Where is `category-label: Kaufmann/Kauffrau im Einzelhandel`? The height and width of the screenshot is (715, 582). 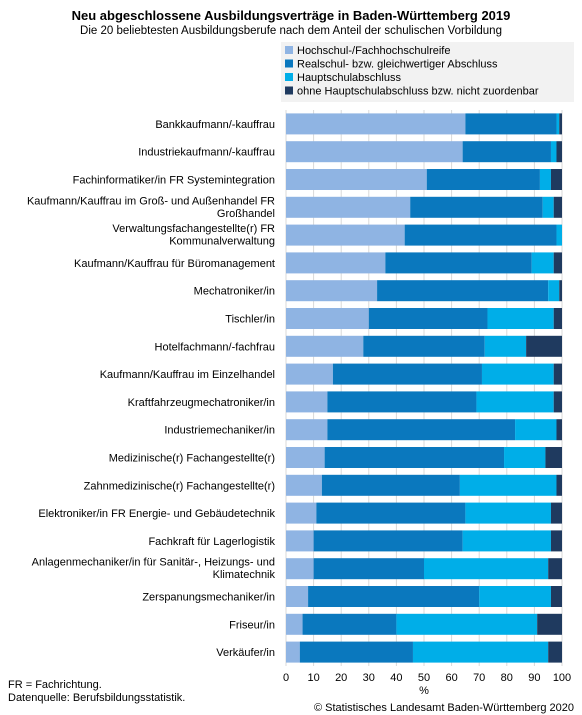
category-label: Kaufmann/Kauffrau im Einzelhandel is located at coordinates (187, 375).